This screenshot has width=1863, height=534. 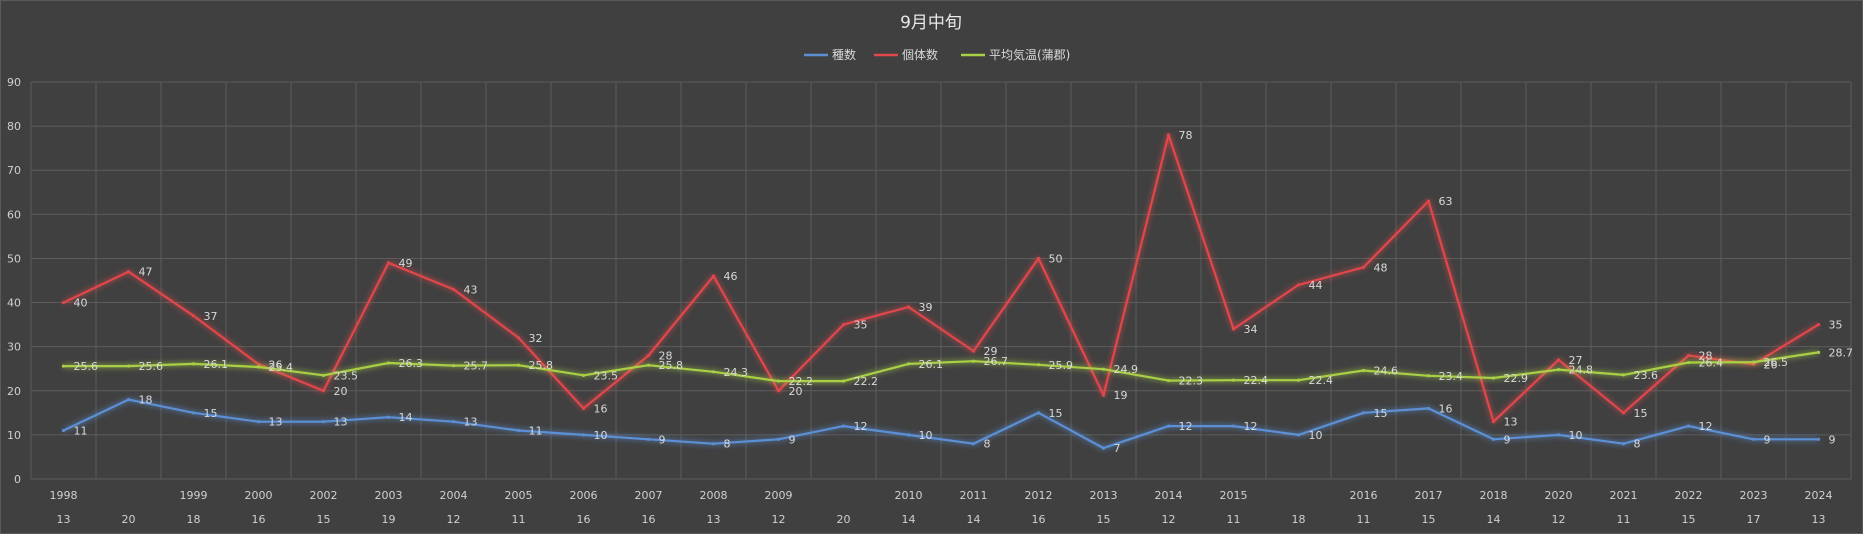 I want to click on x-tick-year: 2004, so click(x=454, y=495).